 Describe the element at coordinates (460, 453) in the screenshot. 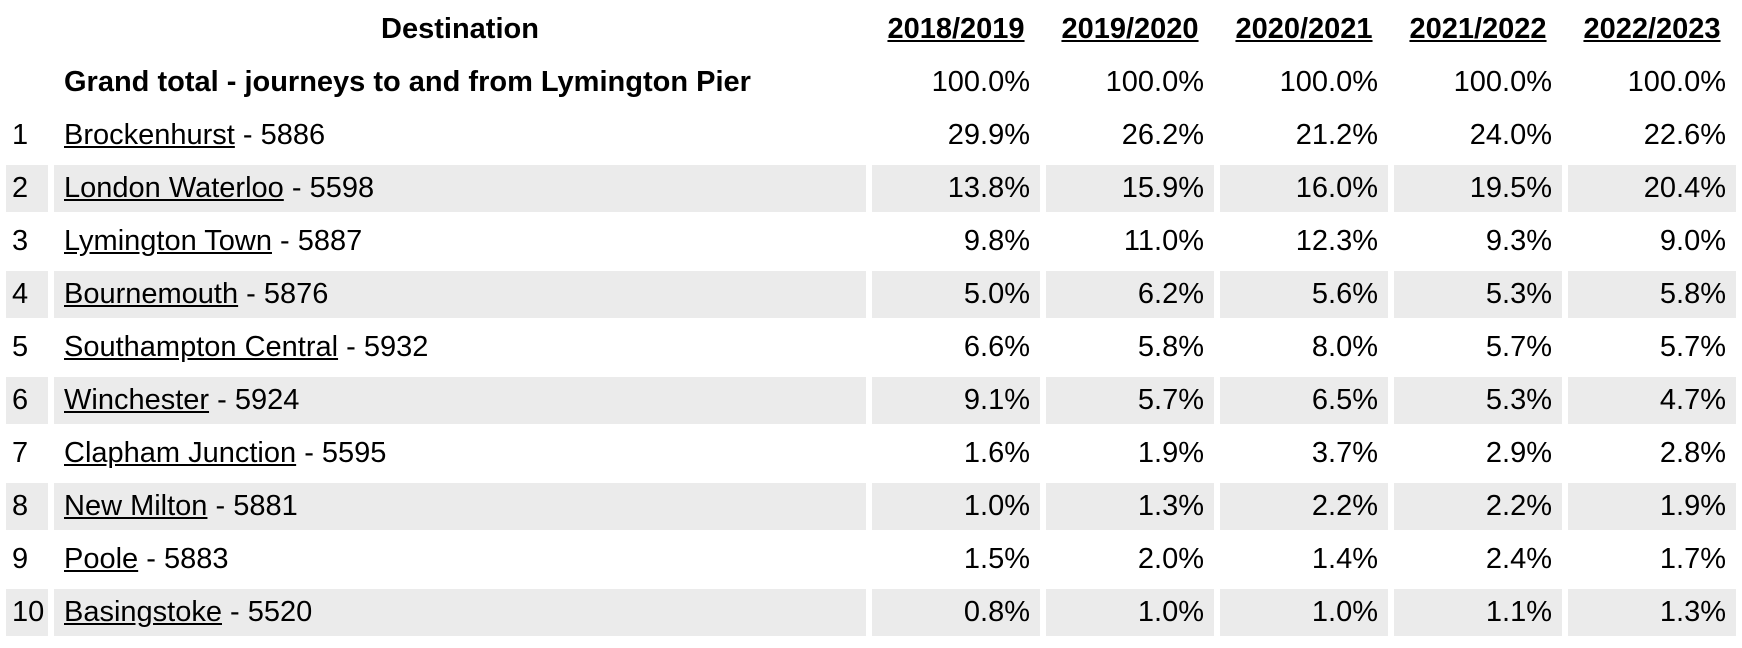

I see `destination-cell: Clapham Junction - 5595` at that location.